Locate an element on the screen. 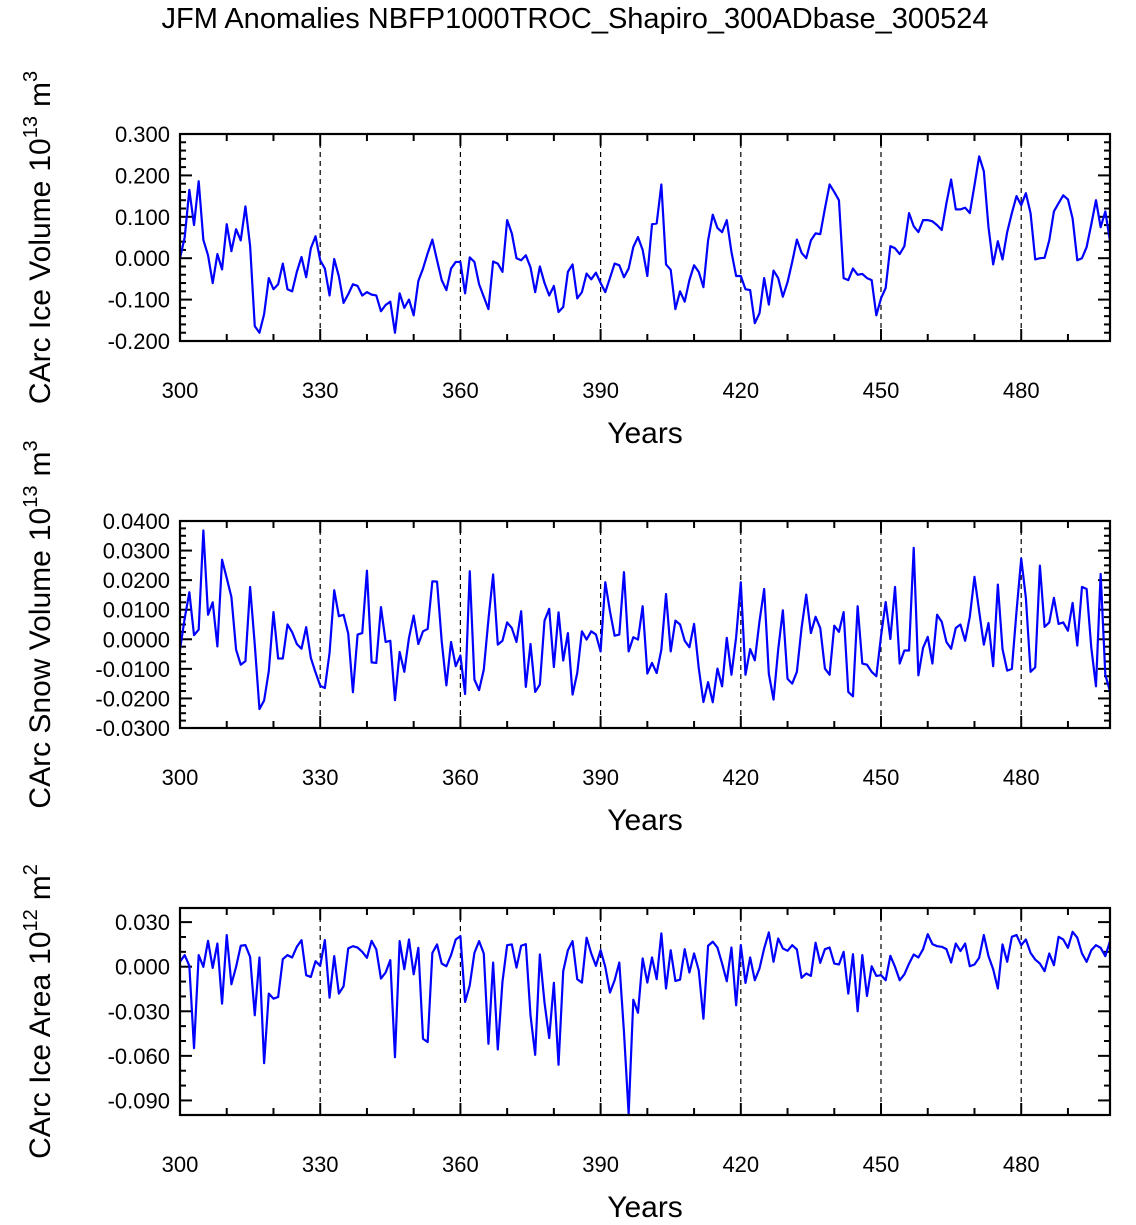 The width and height of the screenshot is (1136, 1225). y-tick-label: 0.0400 is located at coordinates (136, 521).